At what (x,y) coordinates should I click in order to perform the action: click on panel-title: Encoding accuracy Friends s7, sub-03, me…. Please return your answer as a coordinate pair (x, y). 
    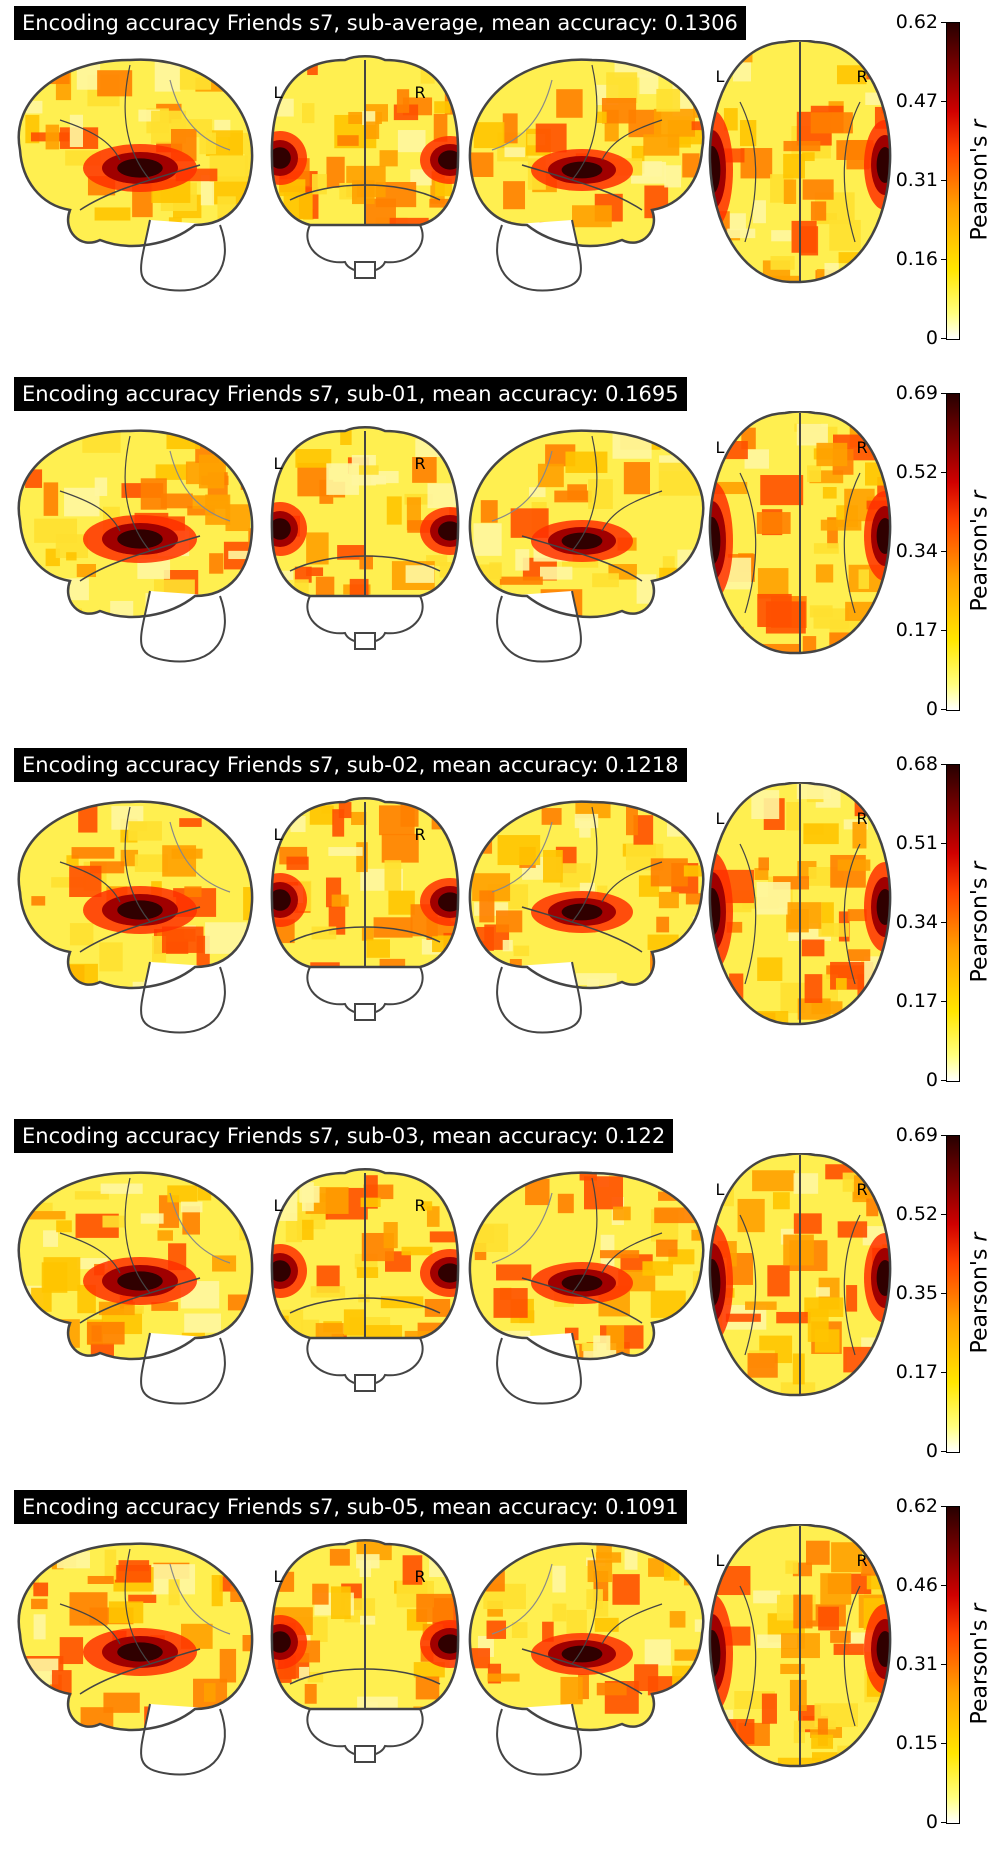
    Looking at the image, I should click on (344, 1136).